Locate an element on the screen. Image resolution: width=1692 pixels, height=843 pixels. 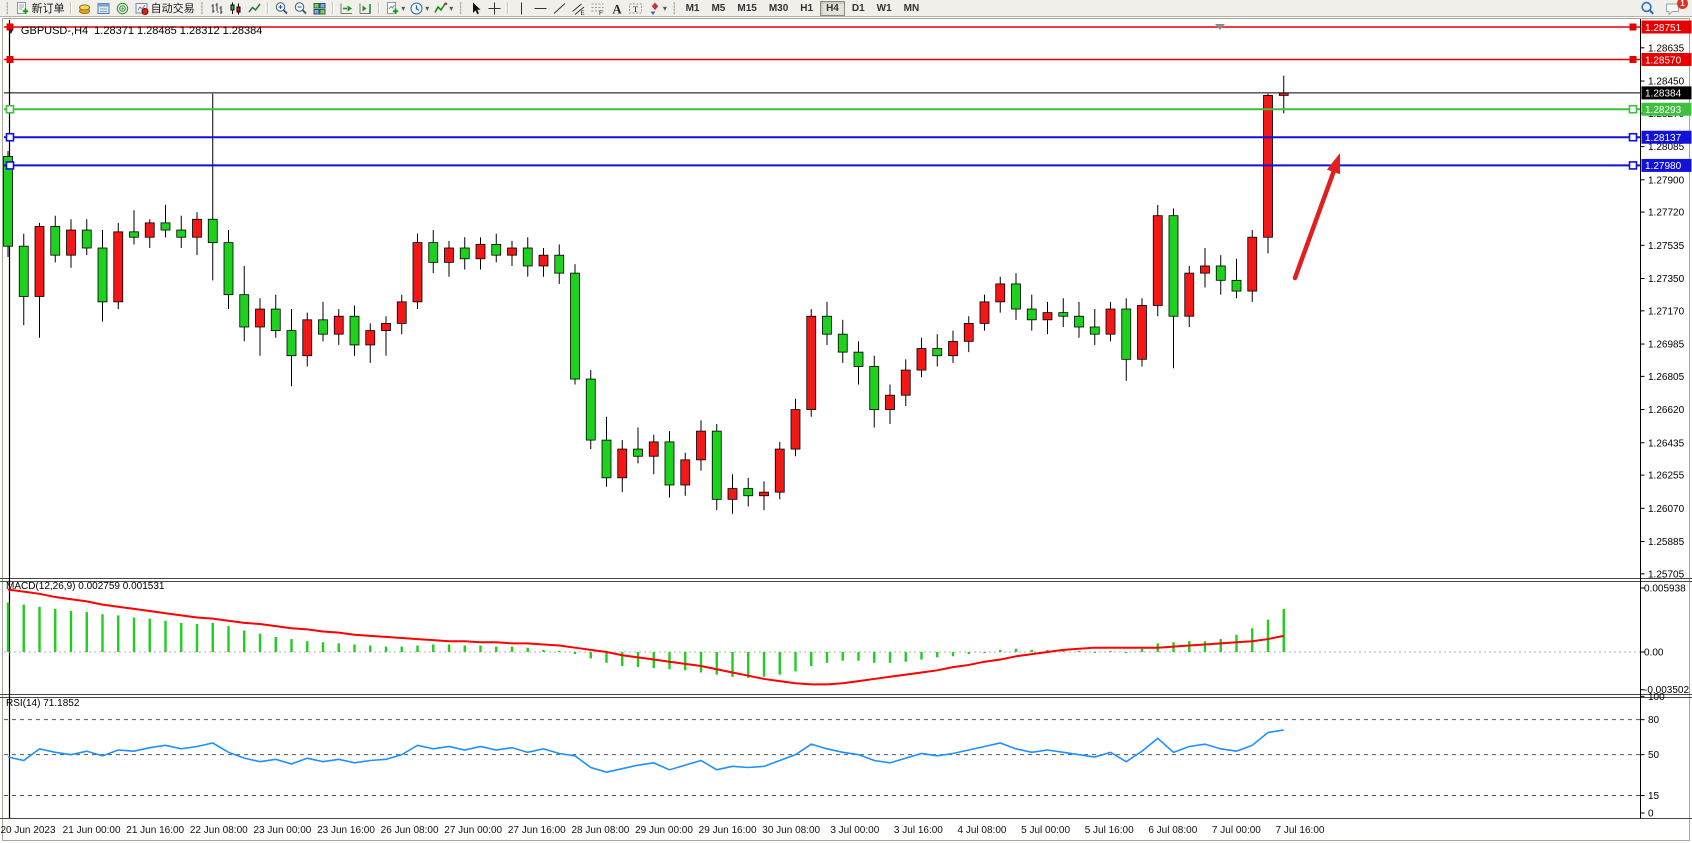
candlestick-chart-button is located at coordinates (235, 8).